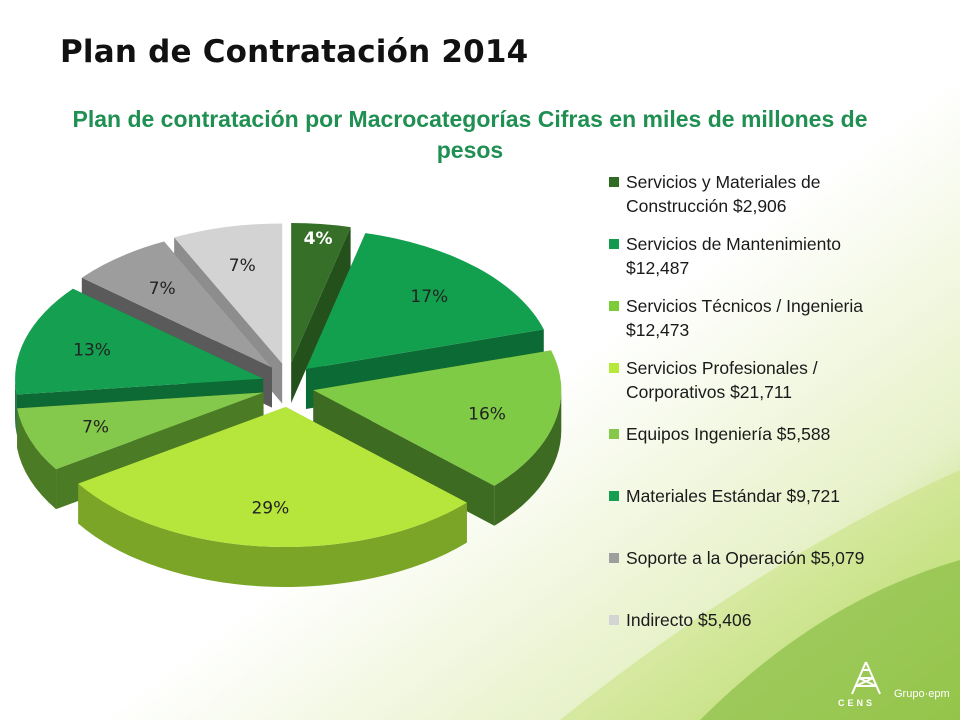 This screenshot has height=720, width=960. Describe the element at coordinates (294, 52) in the screenshot. I see `slide-title: Plan de Contratación 2014` at that location.